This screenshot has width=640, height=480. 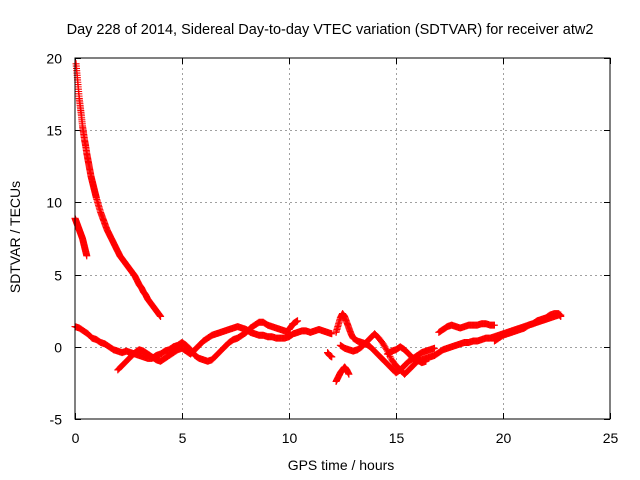 I want to click on x-tick-label: 10, so click(x=290, y=438).